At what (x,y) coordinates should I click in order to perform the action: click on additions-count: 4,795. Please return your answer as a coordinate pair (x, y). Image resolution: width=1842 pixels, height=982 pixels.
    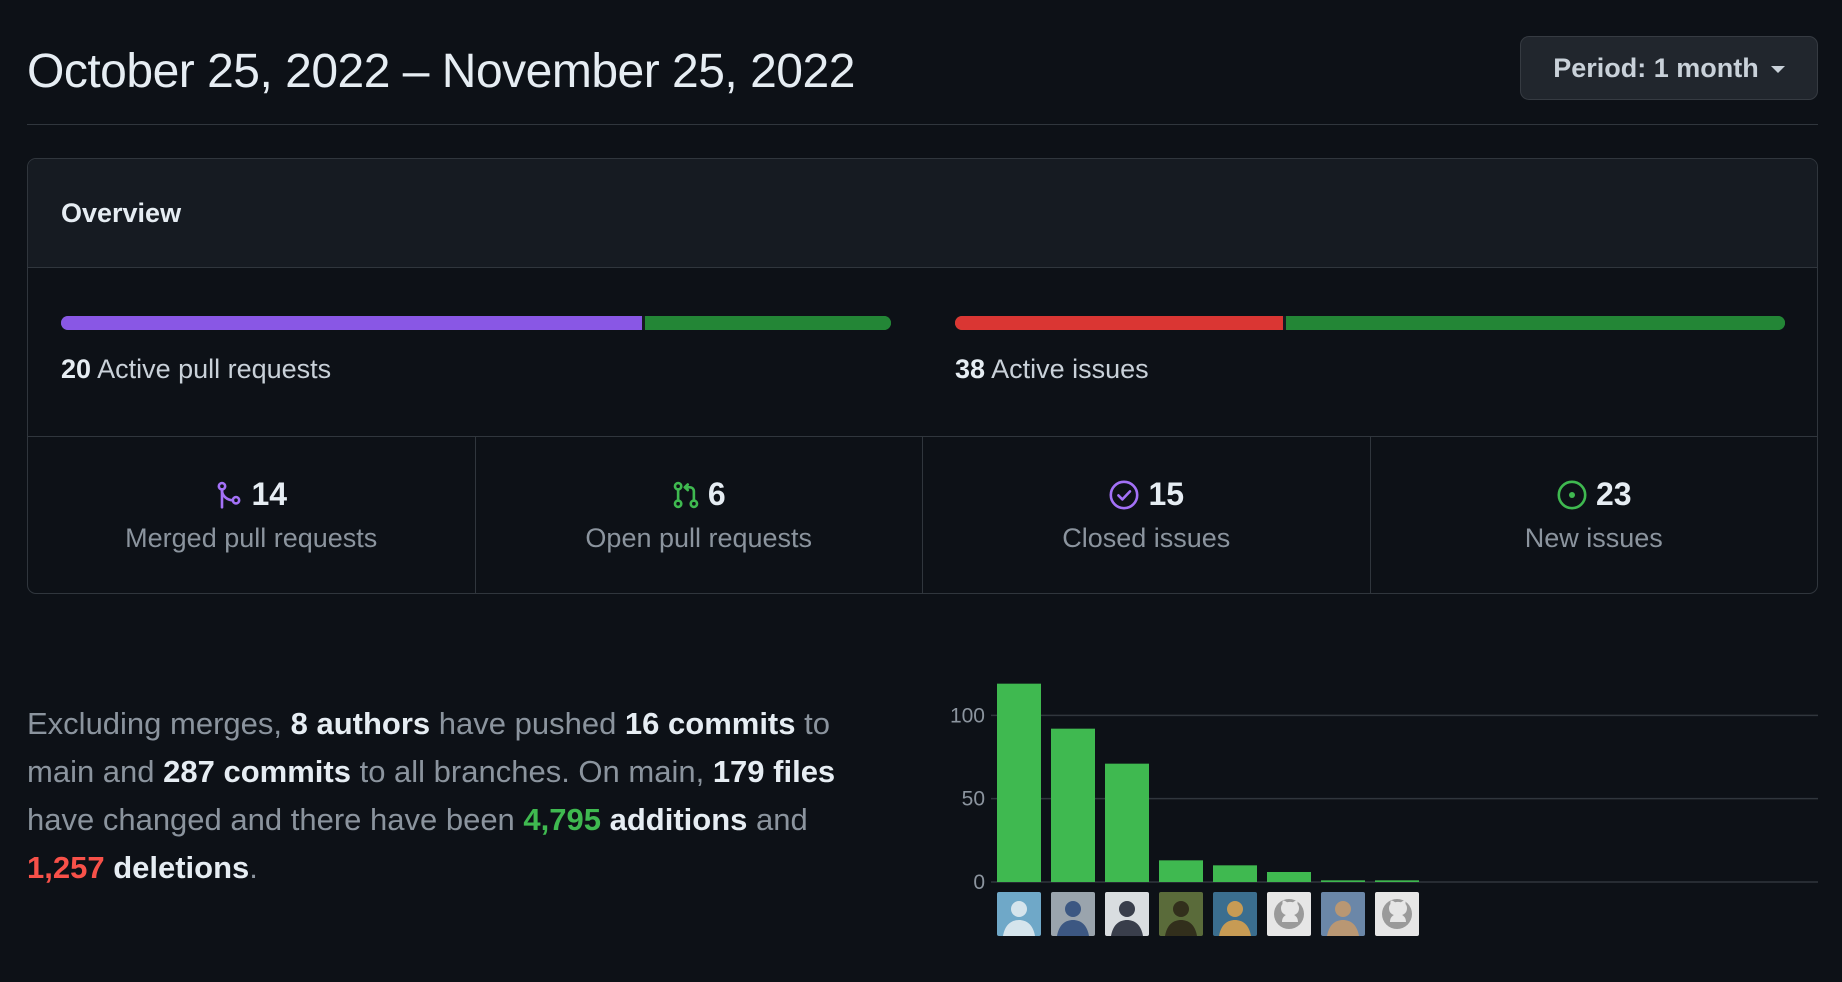
    Looking at the image, I should click on (562, 819).